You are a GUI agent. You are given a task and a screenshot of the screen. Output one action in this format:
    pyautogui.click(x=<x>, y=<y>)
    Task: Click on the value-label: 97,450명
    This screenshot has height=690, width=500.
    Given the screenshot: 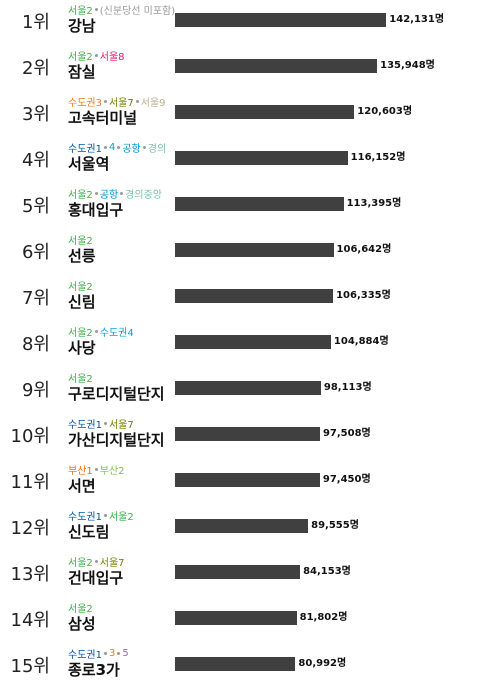 What is the action you would take?
    pyautogui.click(x=346, y=479)
    